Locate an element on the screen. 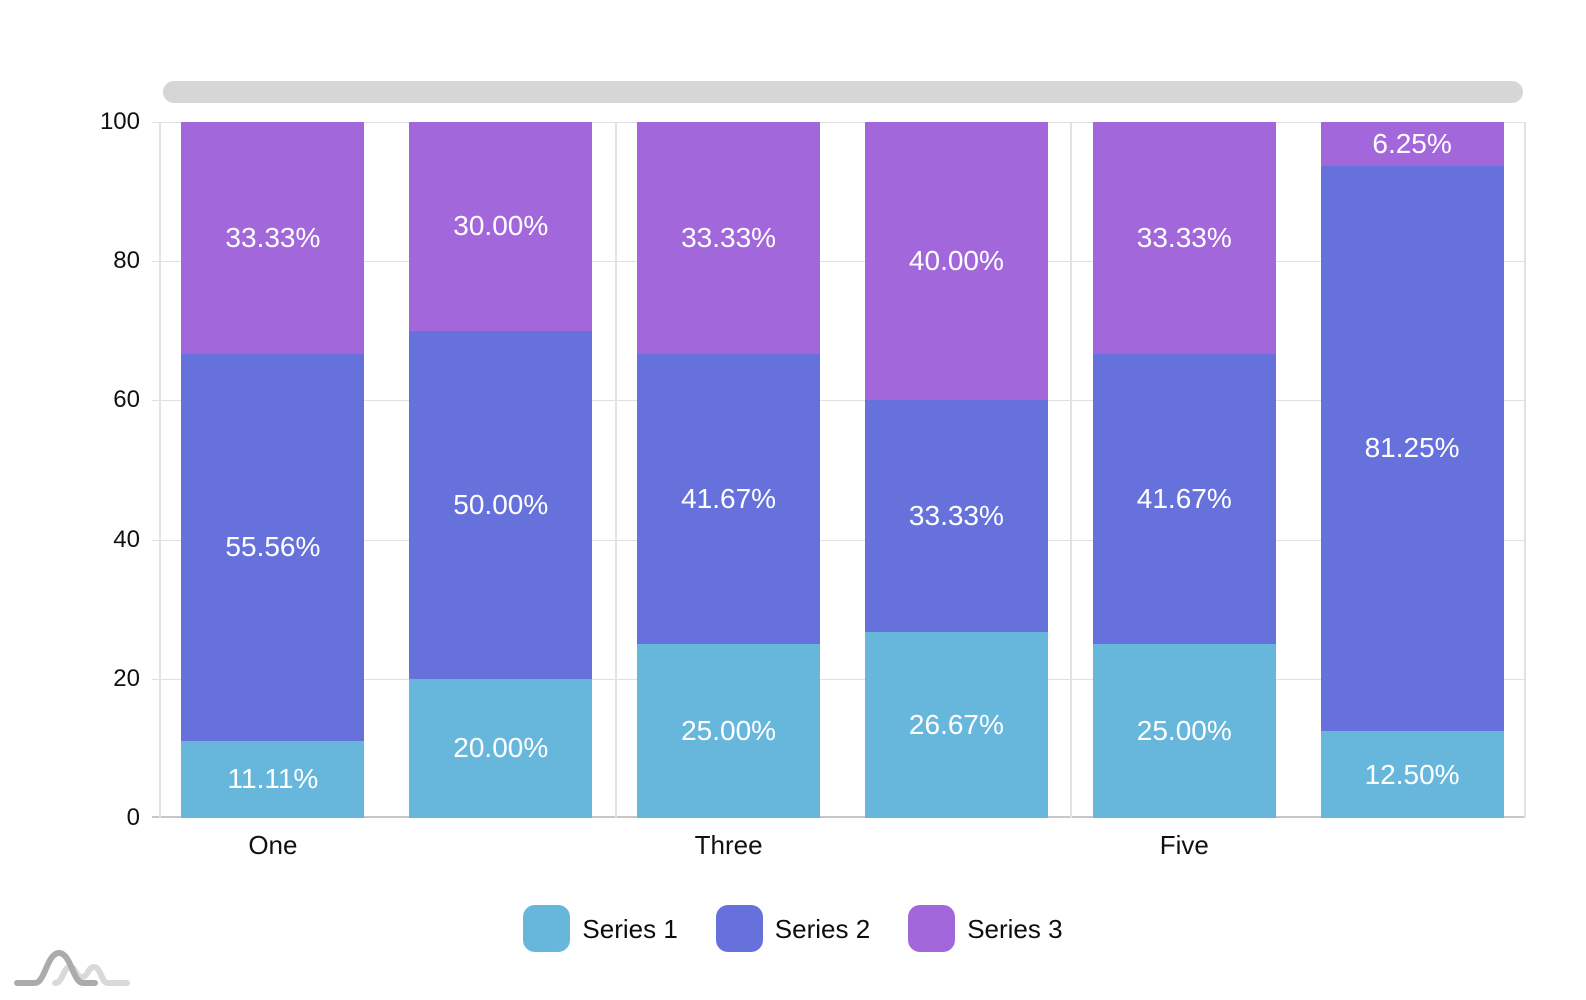 The image size is (1586, 1000). bar: 12.50% 81.25% 6.25% is located at coordinates (1412, 470).